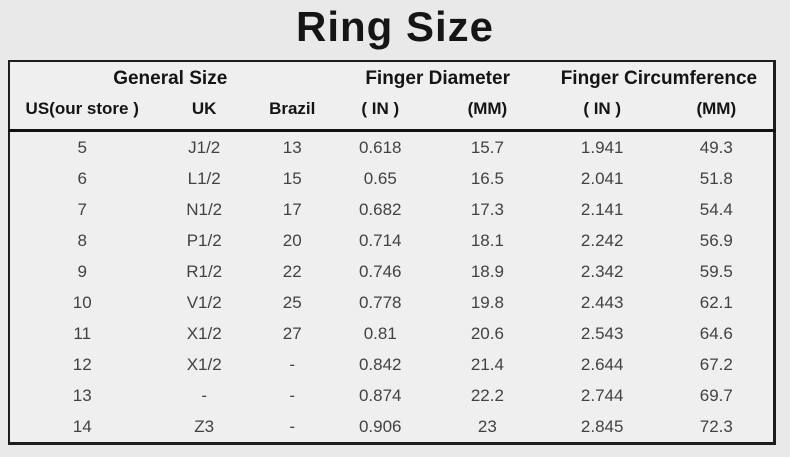 The width and height of the screenshot is (790, 457). I want to click on table-cell: 27, so click(292, 333).